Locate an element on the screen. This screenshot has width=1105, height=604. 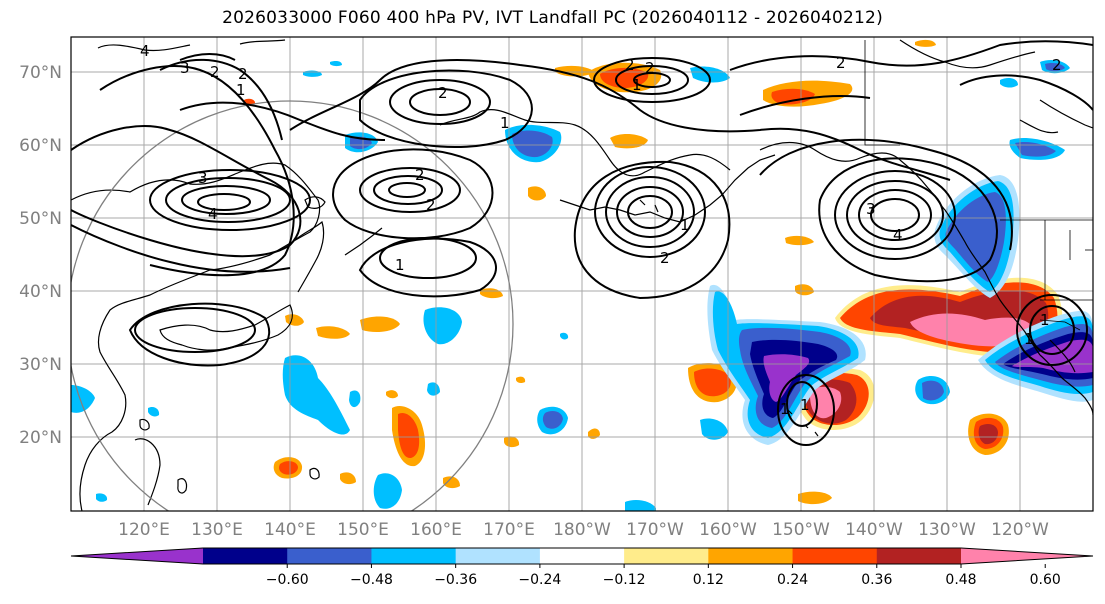
latitude-labels: 70°N 60°N 50°N 40°N 30°N 20°N is located at coordinates (40, 255).